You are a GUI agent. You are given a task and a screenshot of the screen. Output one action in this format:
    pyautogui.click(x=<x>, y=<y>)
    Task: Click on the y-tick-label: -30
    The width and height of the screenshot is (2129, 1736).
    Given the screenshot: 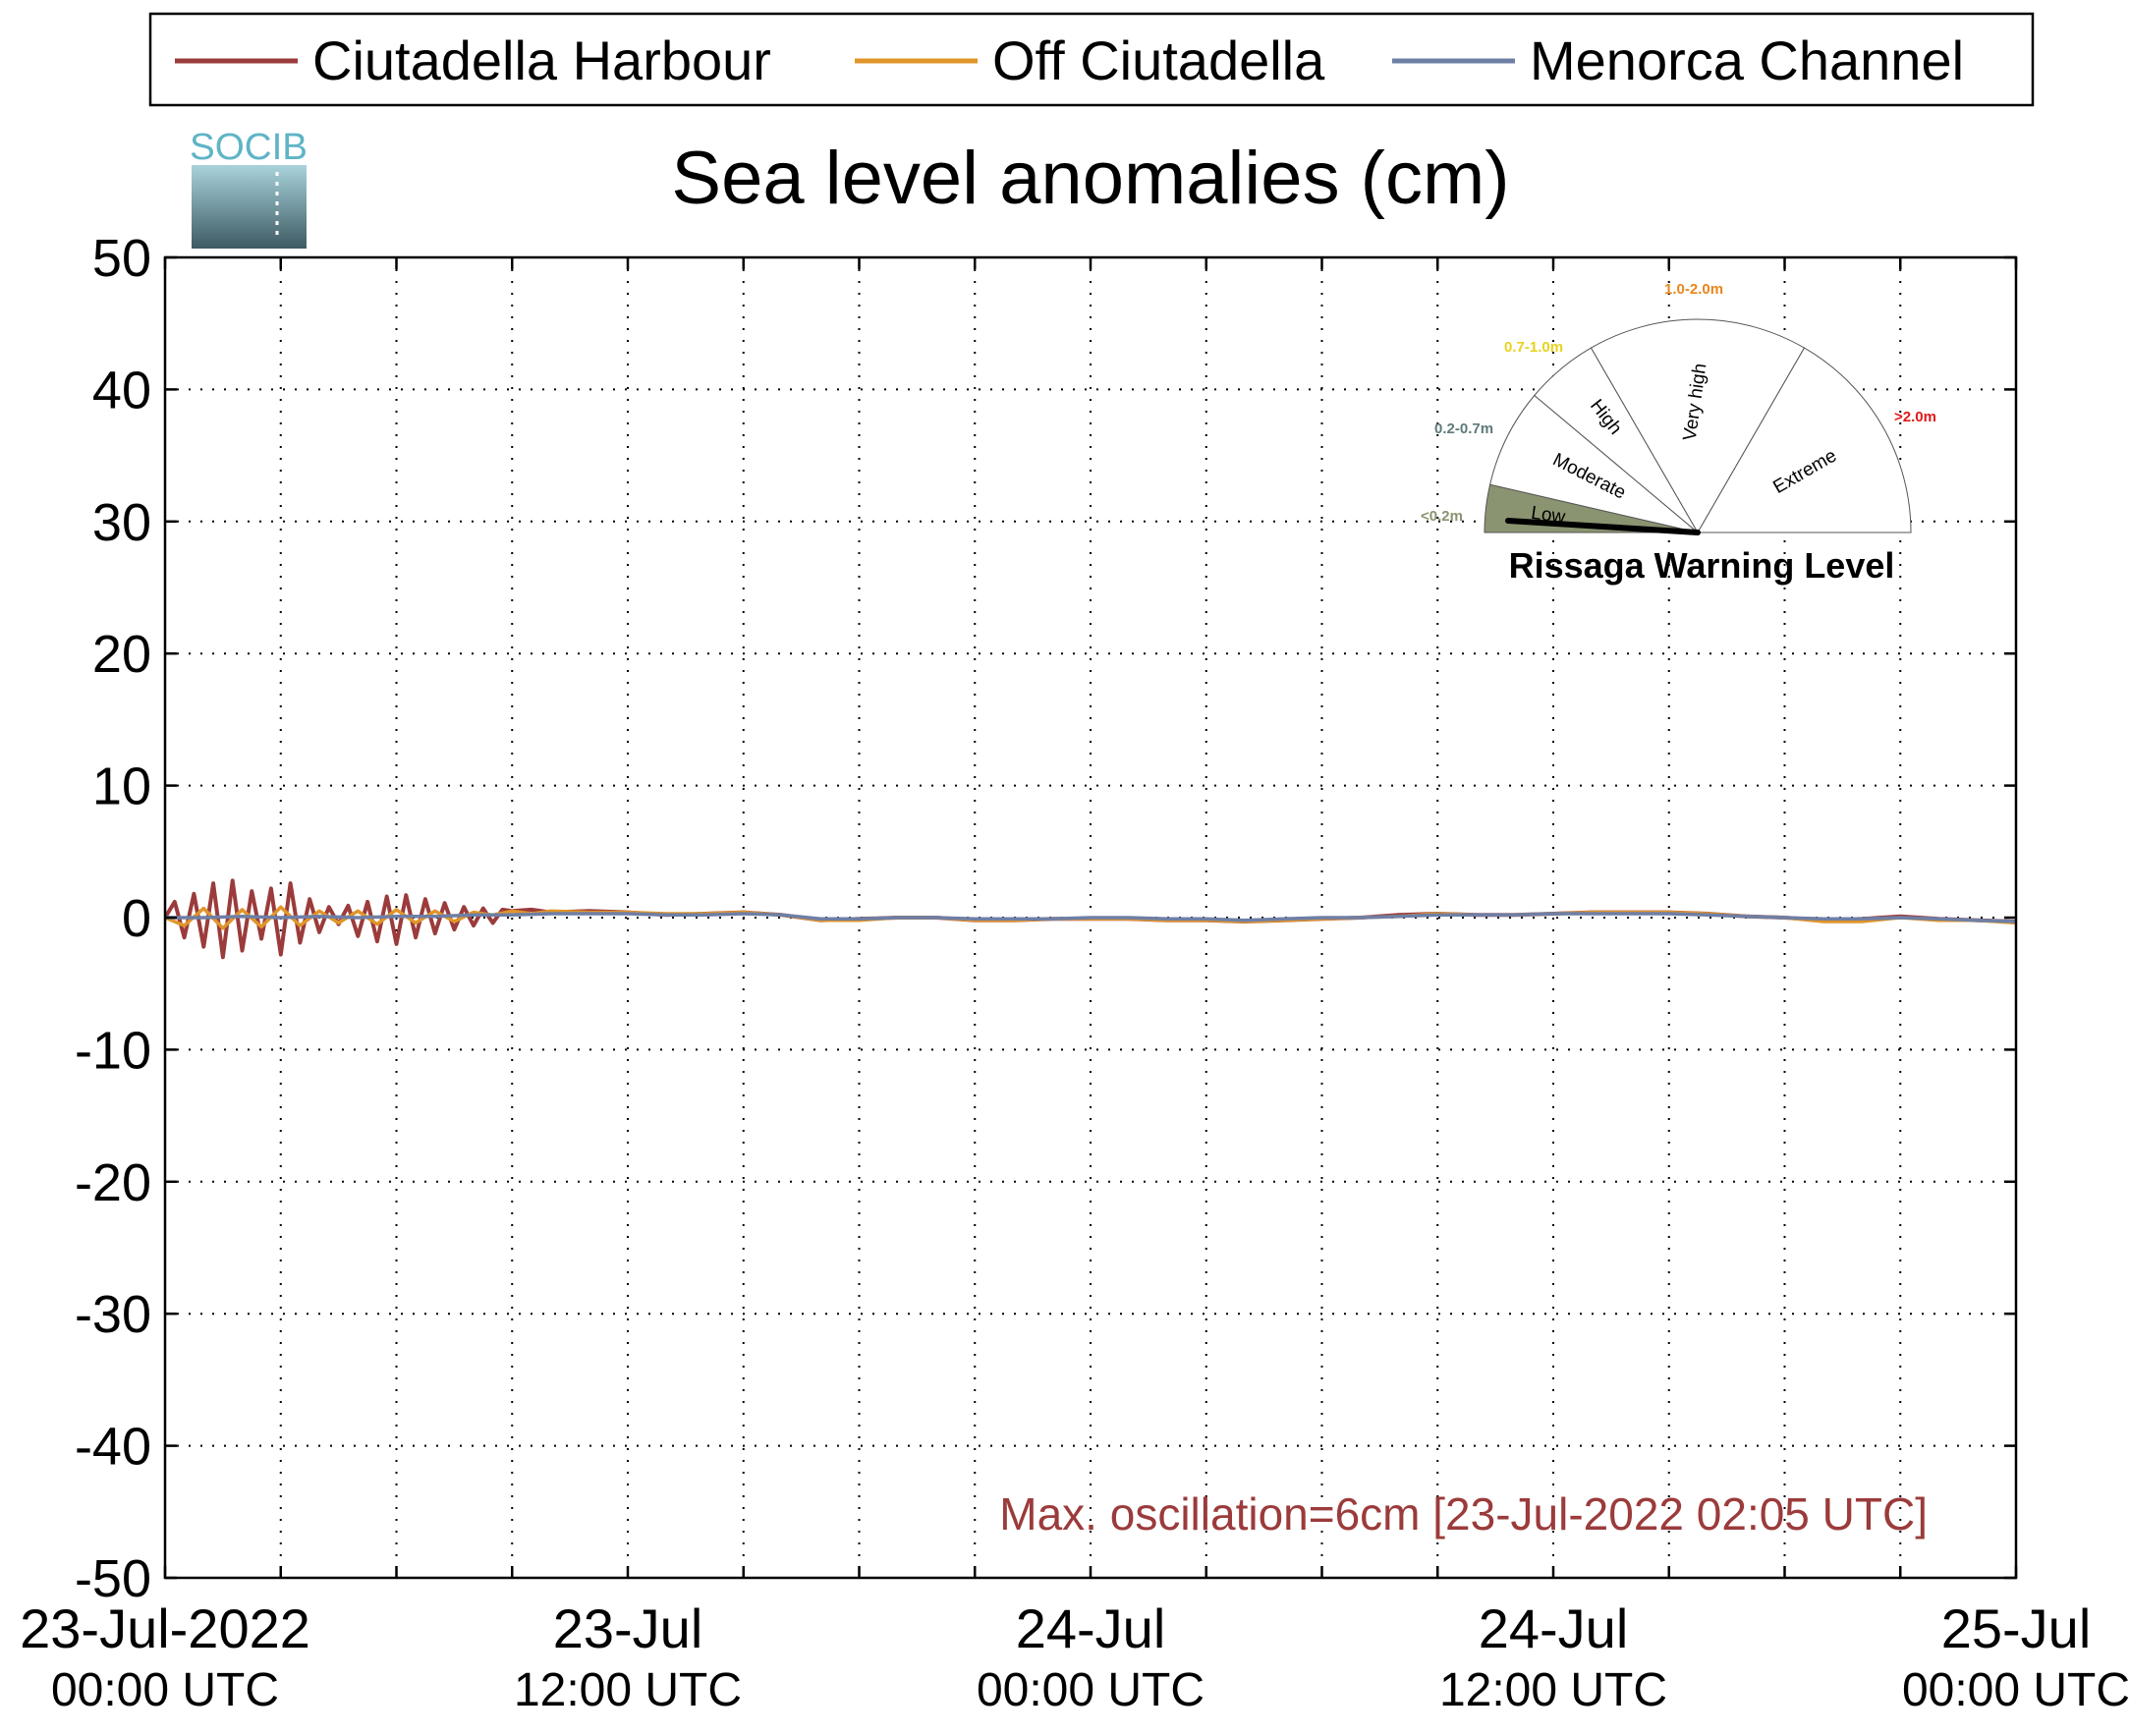 What is the action you would take?
    pyautogui.click(x=113, y=1314)
    